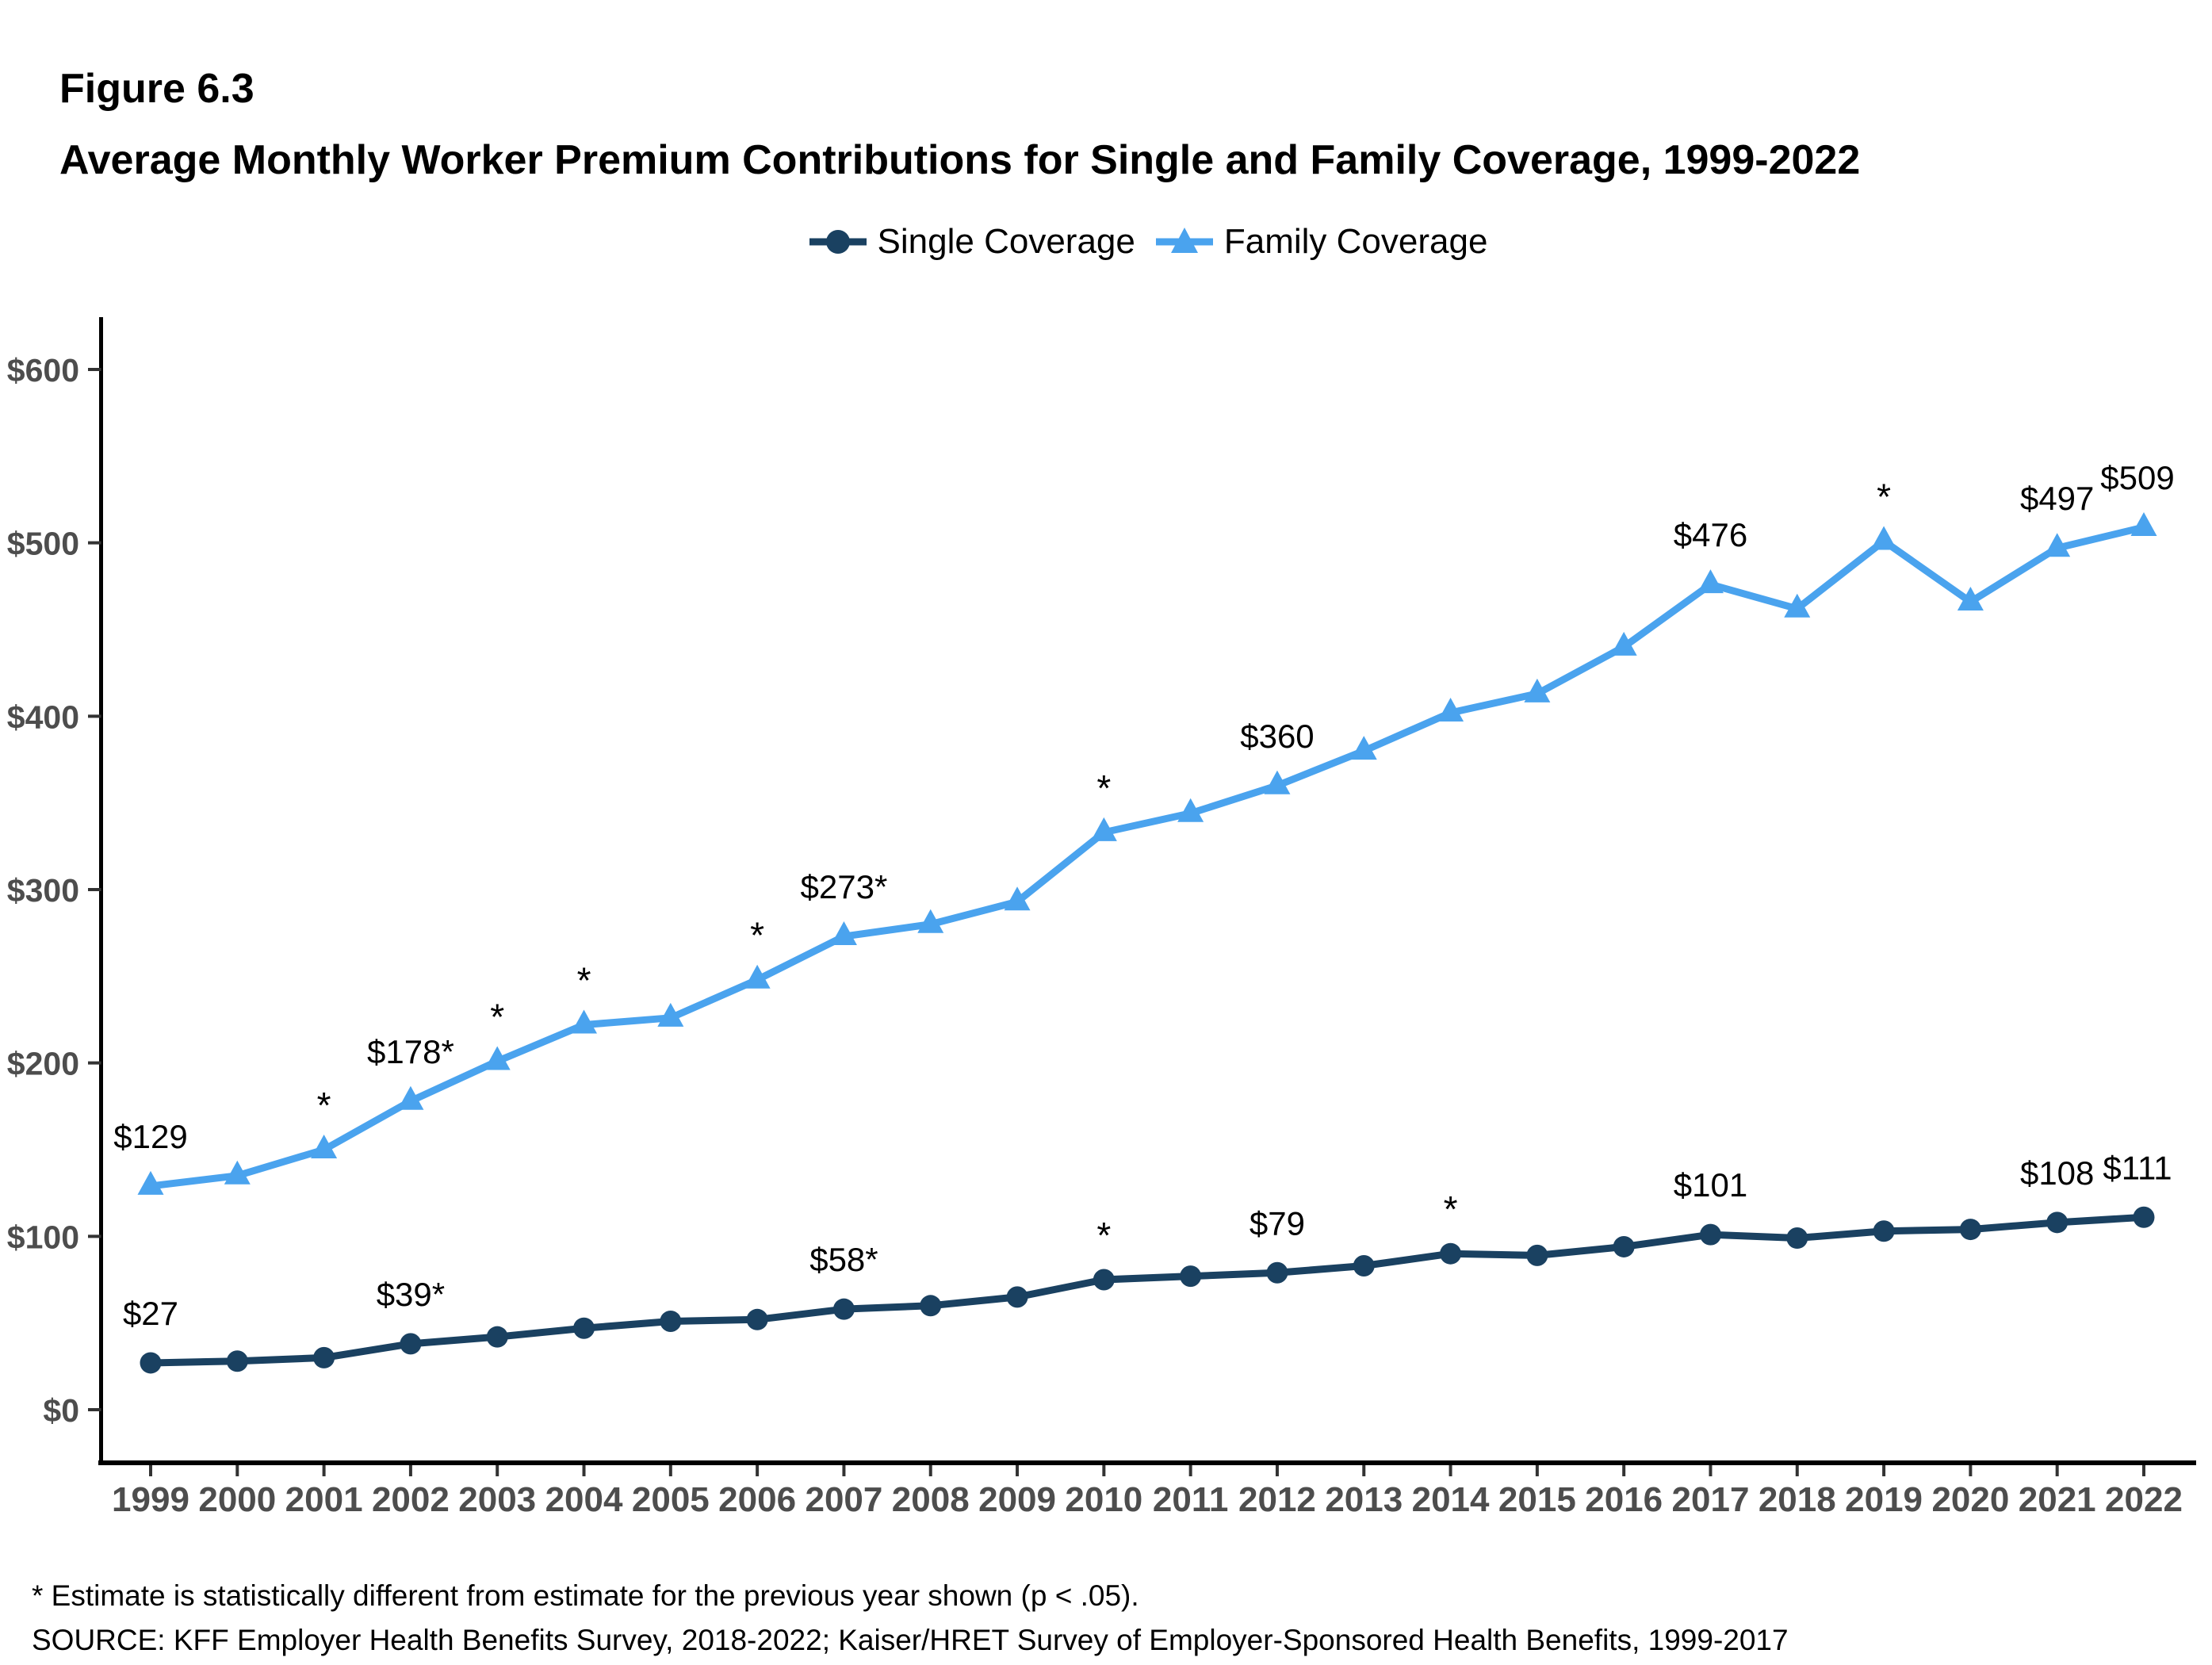  Describe the element at coordinates (1190, 1499) in the screenshot. I see `x-tick-label: 2011` at that location.